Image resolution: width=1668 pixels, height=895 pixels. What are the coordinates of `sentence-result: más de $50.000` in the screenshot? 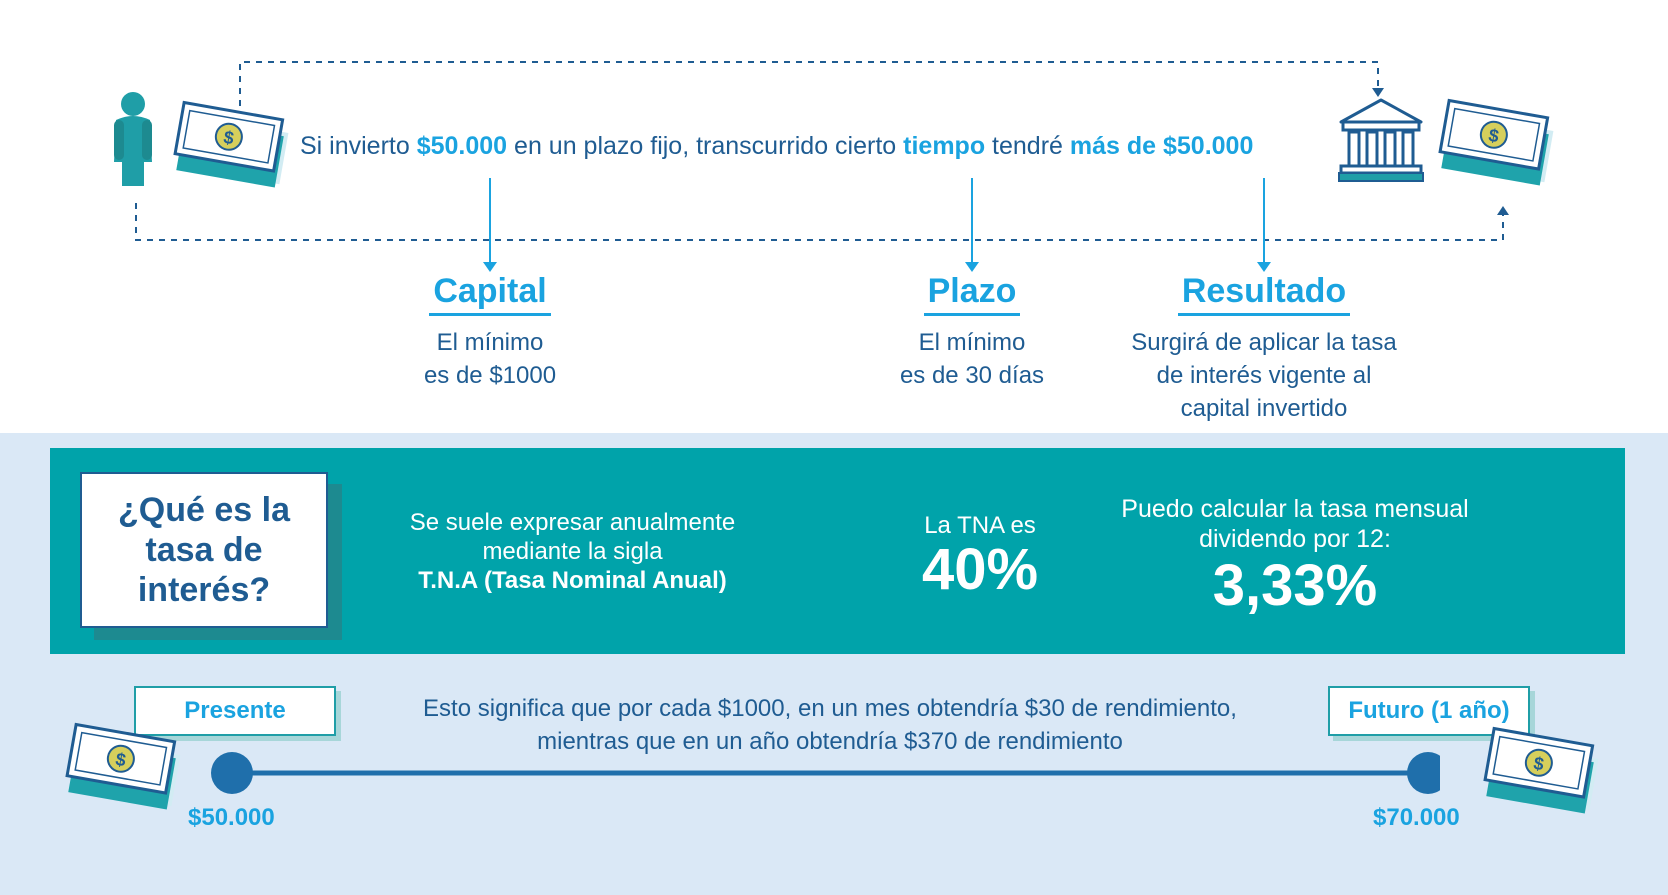 It's located at (1161, 146).